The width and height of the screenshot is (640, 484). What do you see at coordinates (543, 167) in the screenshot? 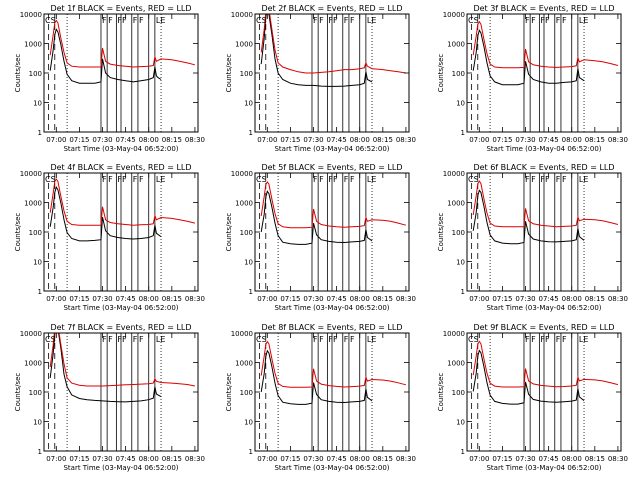
I see `chart-title: Det 6f BLACK = Events, RED = LLD` at bounding box center [543, 167].